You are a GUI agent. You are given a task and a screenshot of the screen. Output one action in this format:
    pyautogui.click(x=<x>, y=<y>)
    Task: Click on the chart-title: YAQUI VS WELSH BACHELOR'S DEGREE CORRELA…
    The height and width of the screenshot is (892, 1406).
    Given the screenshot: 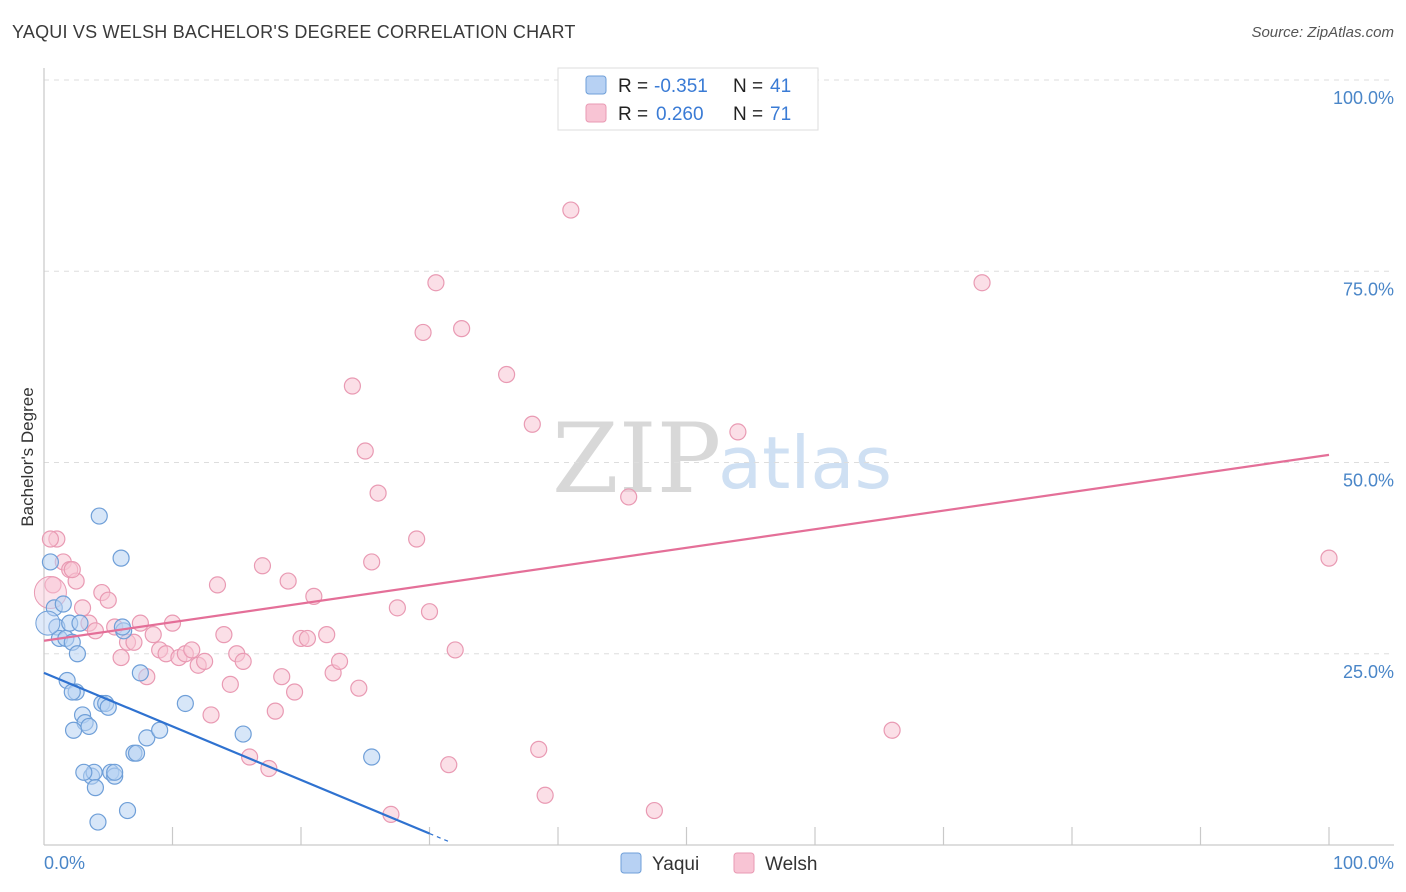 What is the action you would take?
    pyautogui.click(x=294, y=32)
    